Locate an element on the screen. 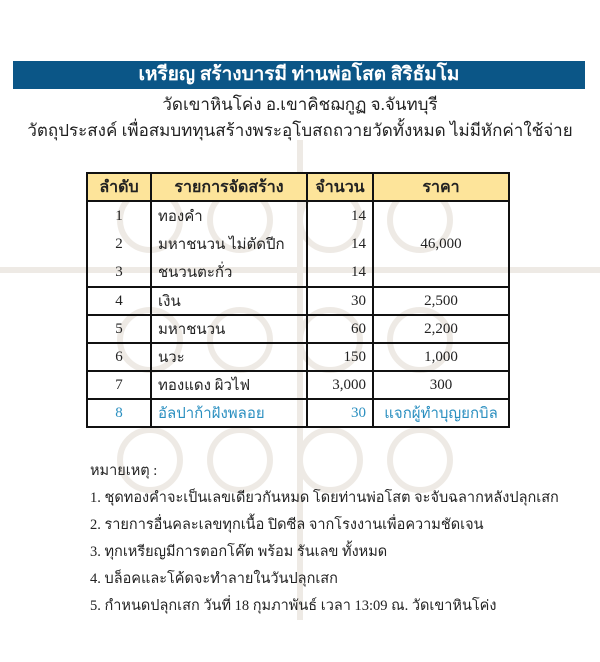 The width and height of the screenshot is (600, 662). row-item: มหาชนวน ไม่ตัดปีก is located at coordinates (229, 244).